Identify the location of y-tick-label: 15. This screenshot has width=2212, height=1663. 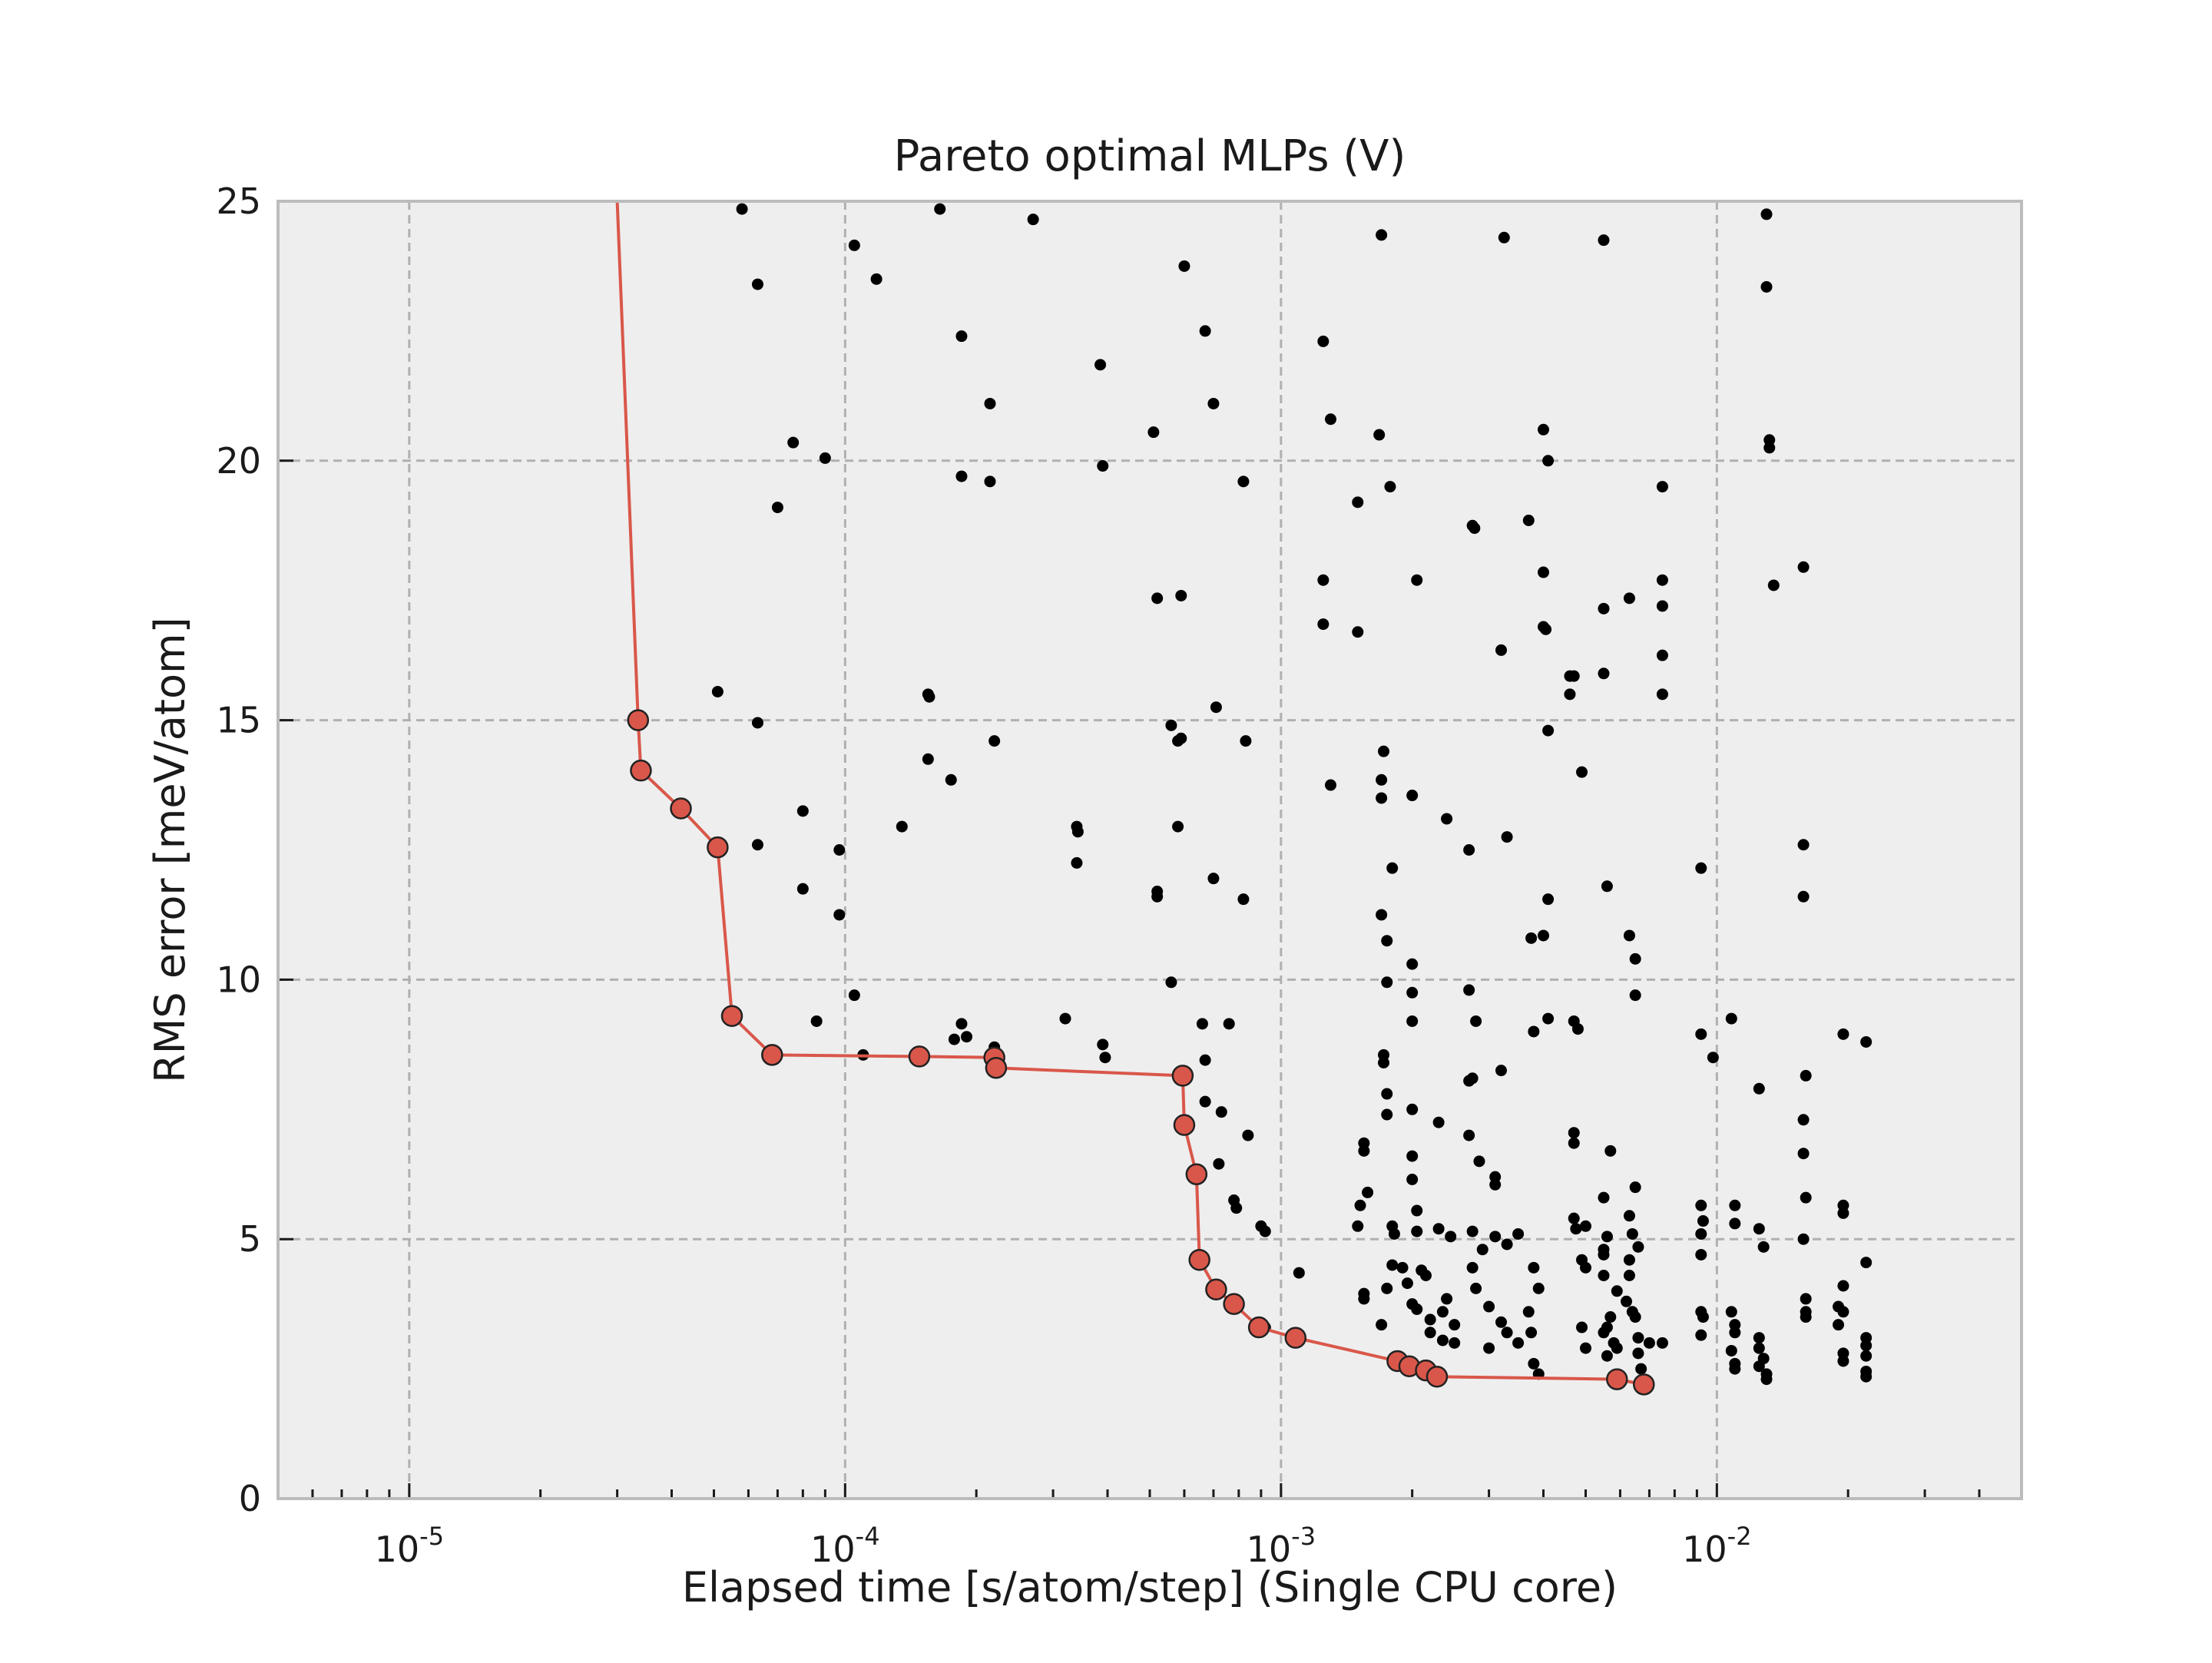
(239, 721).